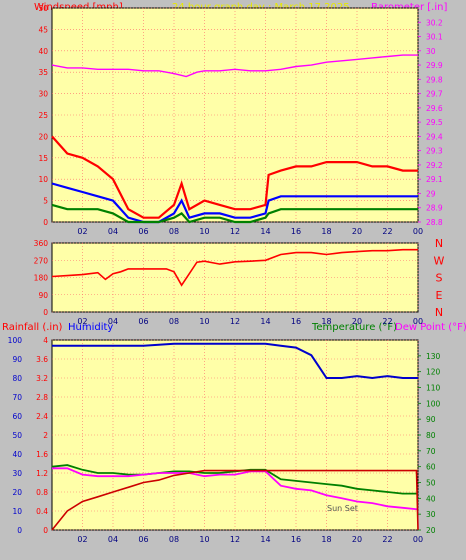 The image size is (466, 560). Describe the element at coordinates (235, 321) in the screenshot. I see `direction-x-tick-label: 12` at that location.